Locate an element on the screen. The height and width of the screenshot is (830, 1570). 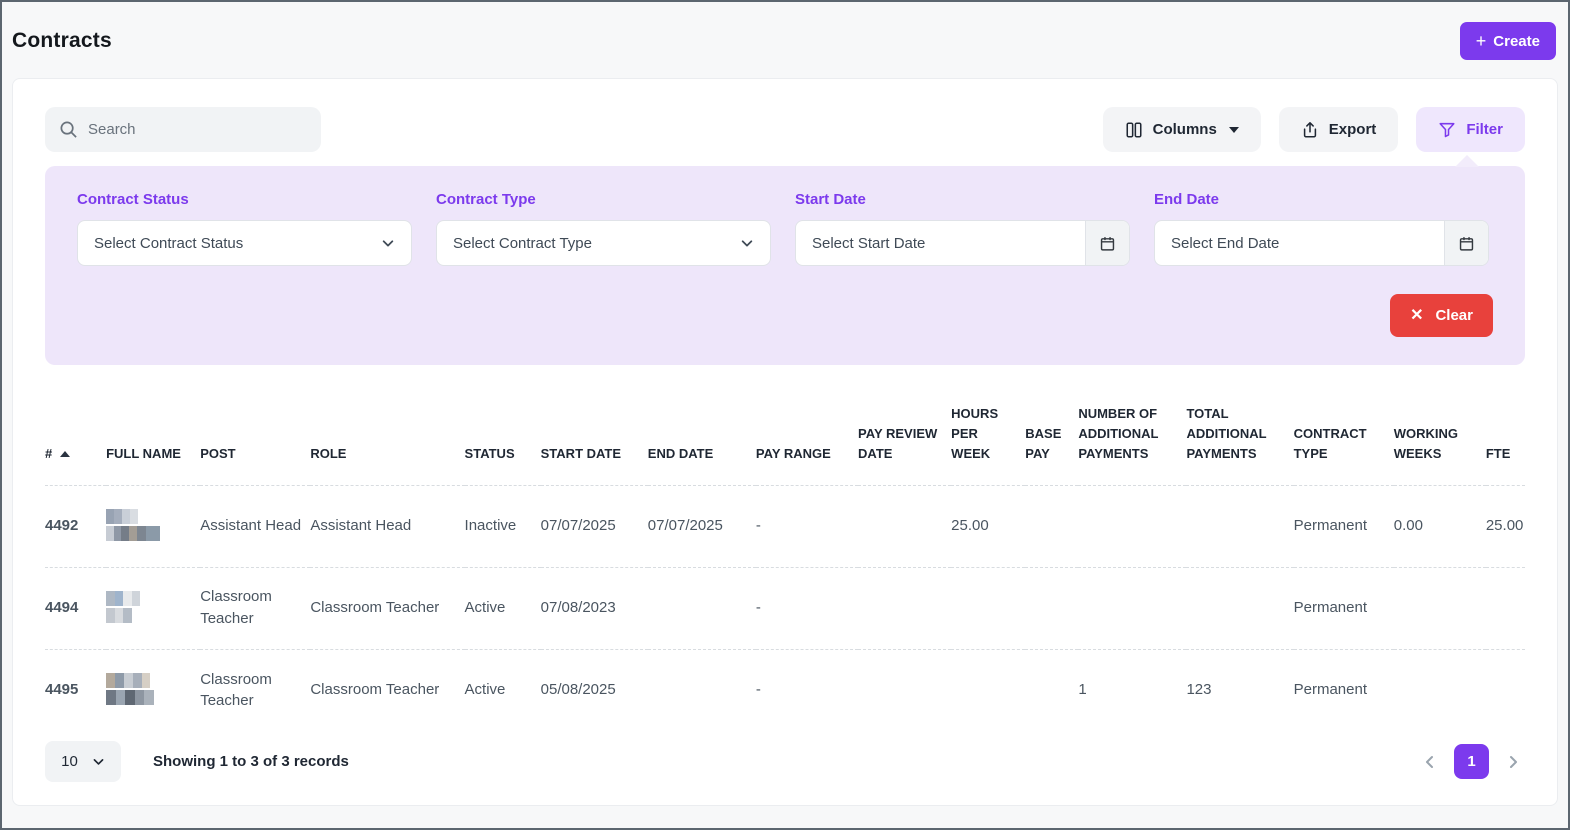
calendar-icon is located at coordinates (1107, 243).